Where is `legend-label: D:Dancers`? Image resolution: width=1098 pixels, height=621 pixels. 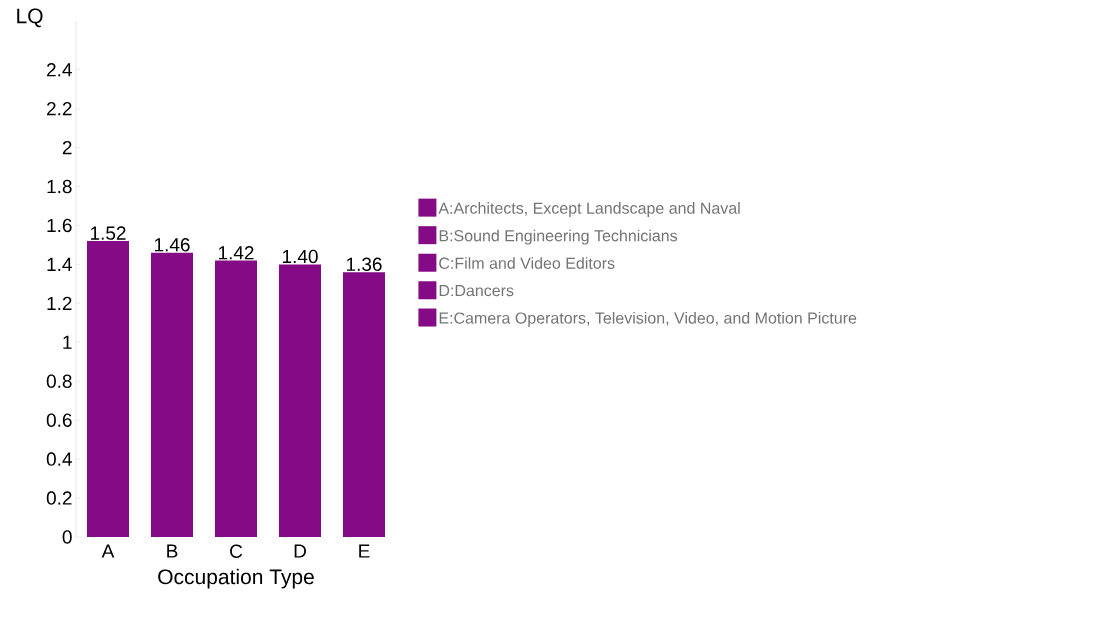
legend-label: D:Dancers is located at coordinates (476, 291).